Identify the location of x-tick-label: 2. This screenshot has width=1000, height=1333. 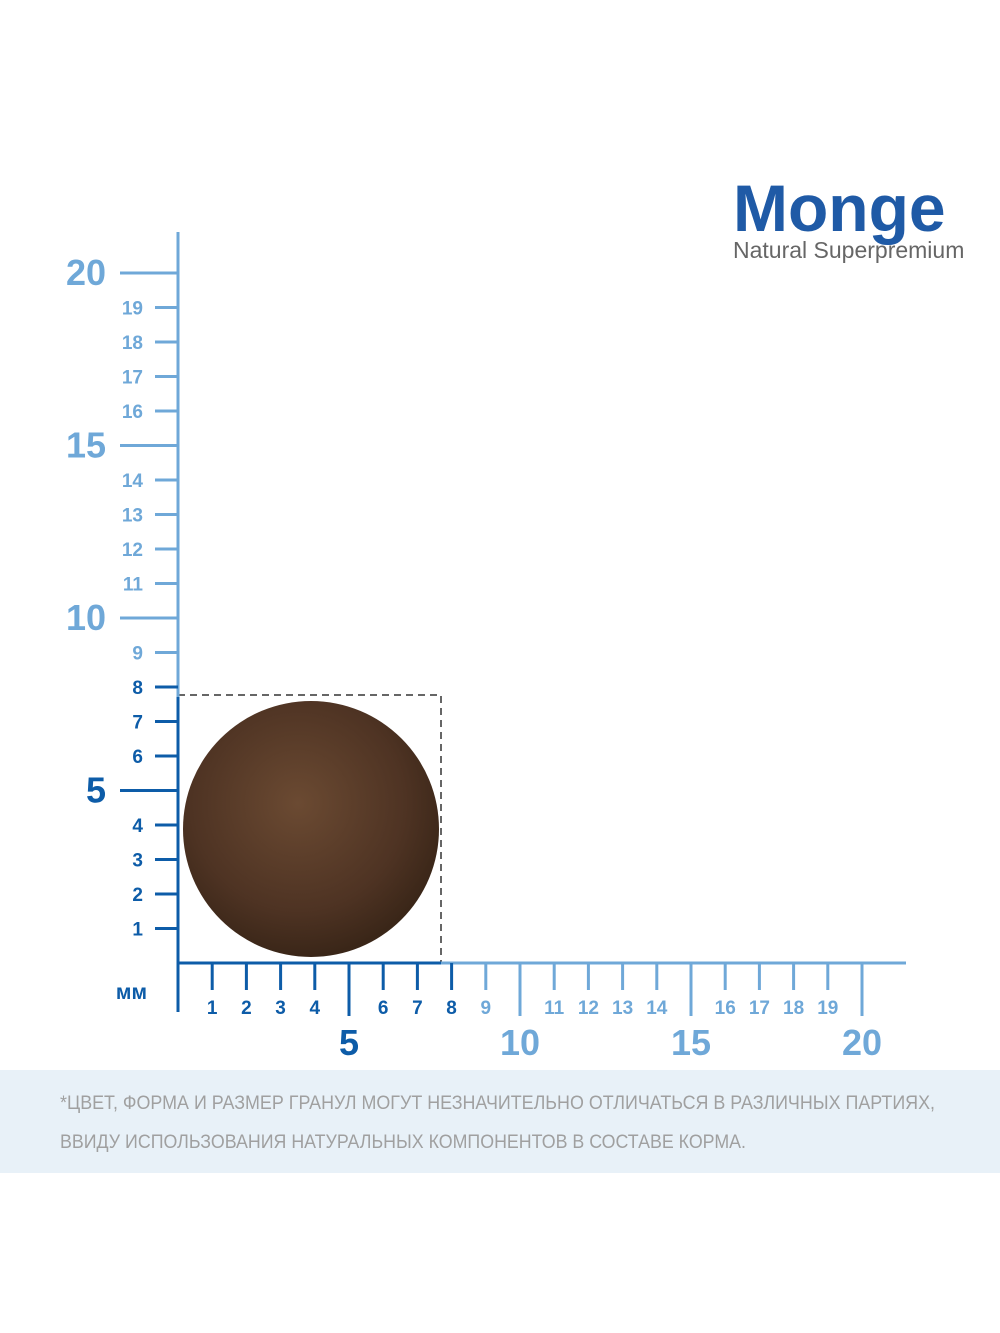
(246, 1008).